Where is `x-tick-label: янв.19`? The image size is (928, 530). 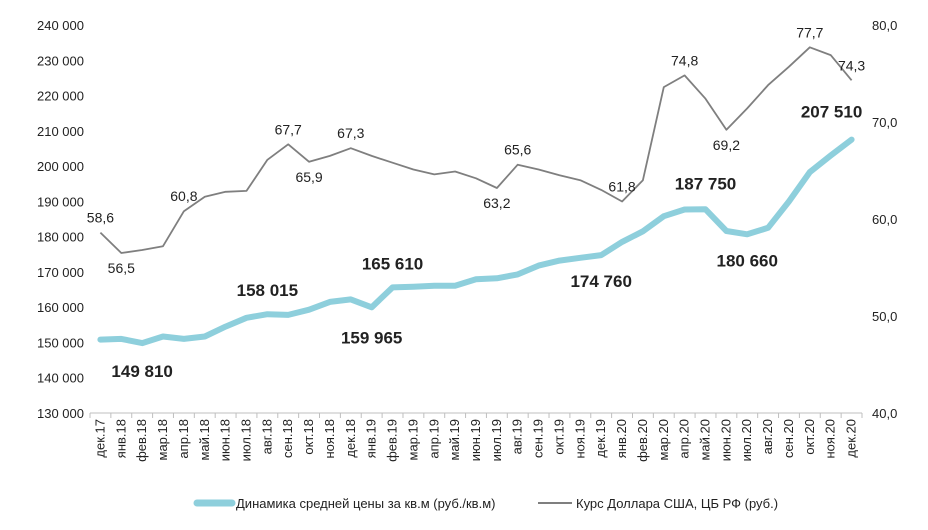 x-tick-label: янв.19 is located at coordinates (371, 438).